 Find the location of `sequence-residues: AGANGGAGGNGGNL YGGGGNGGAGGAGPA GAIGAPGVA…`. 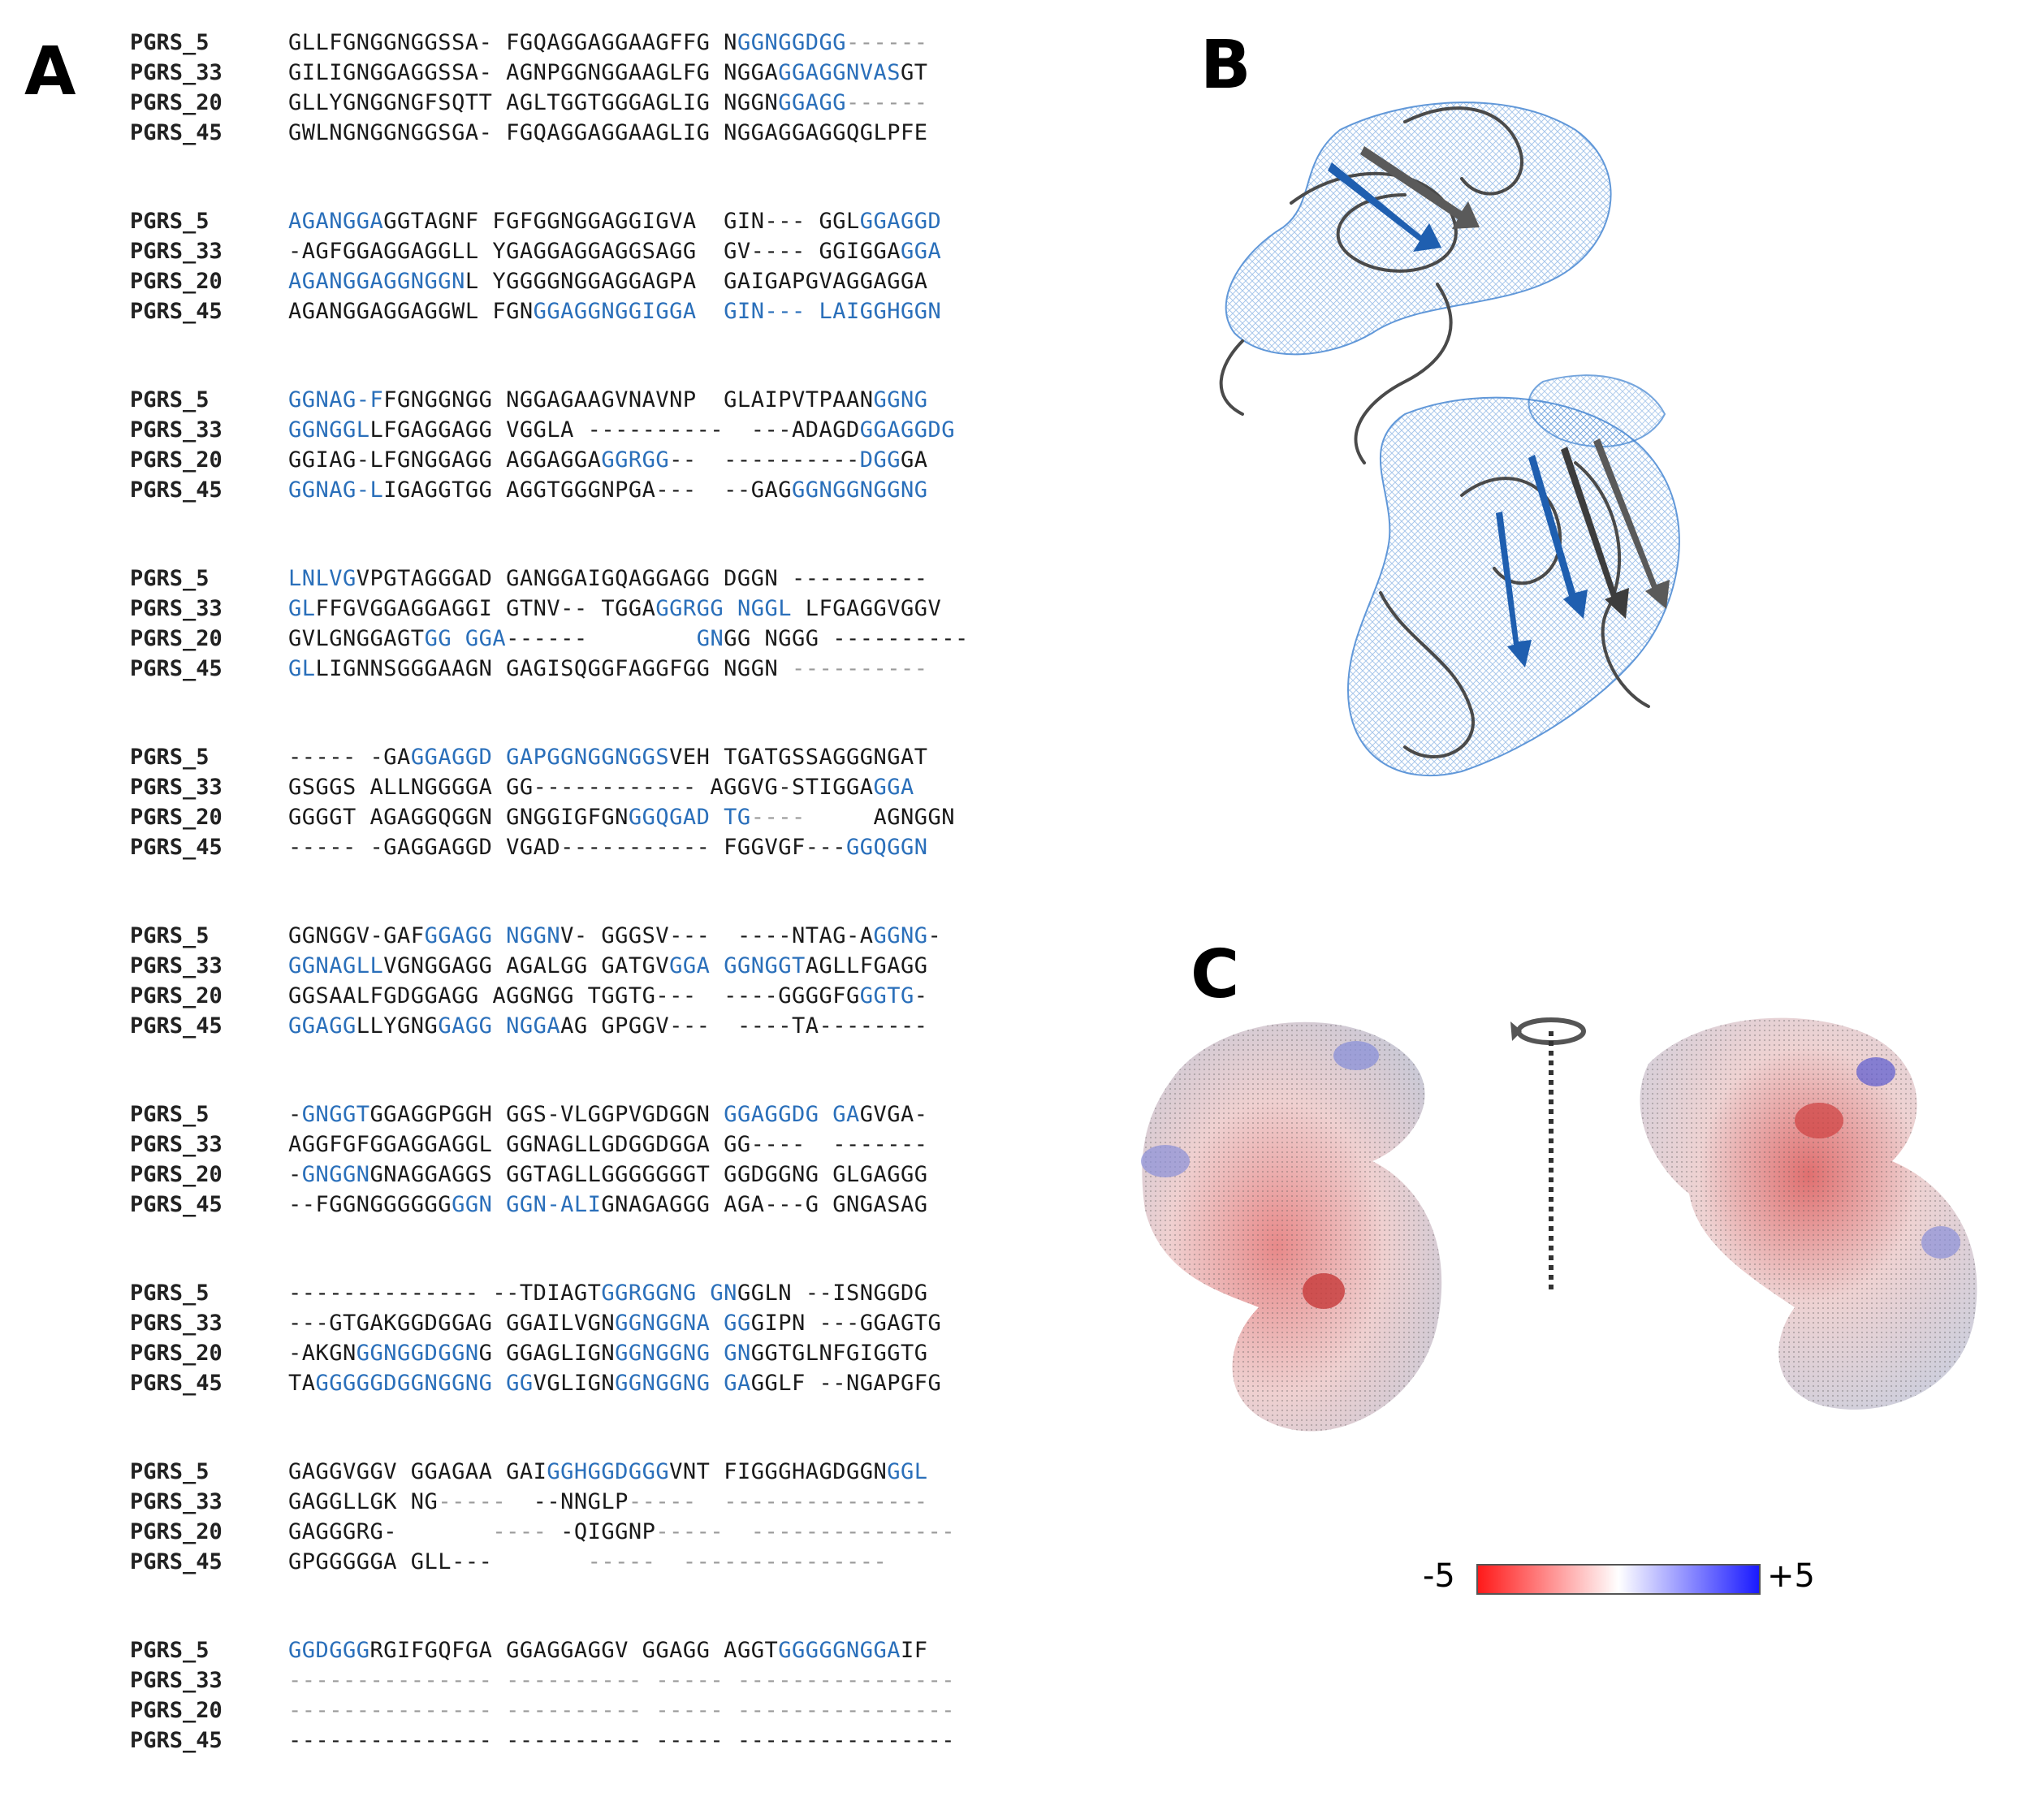

sequence-residues: AGANGGAGGNGGNL YGGGGNGGAGGAGPA GAIGAPGVA… is located at coordinates (608, 281).